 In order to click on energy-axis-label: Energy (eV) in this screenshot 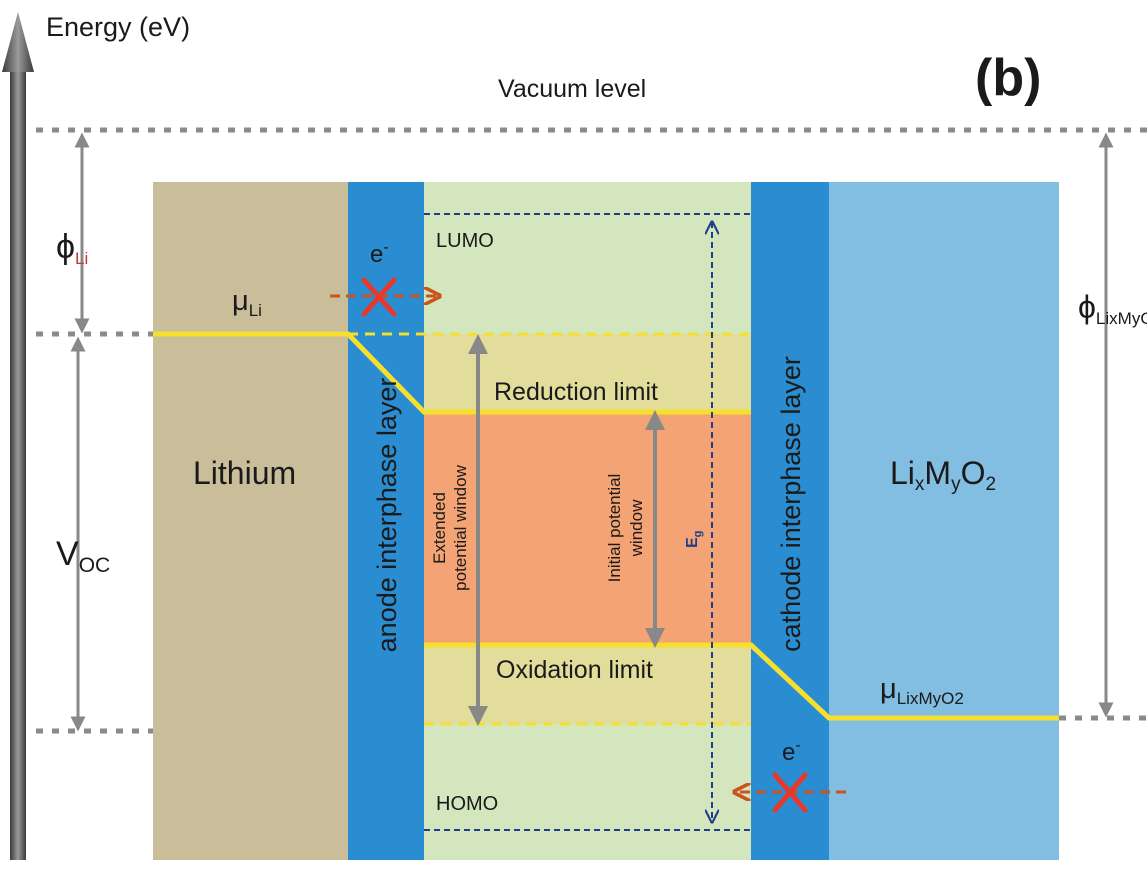, I will do `click(118, 27)`.